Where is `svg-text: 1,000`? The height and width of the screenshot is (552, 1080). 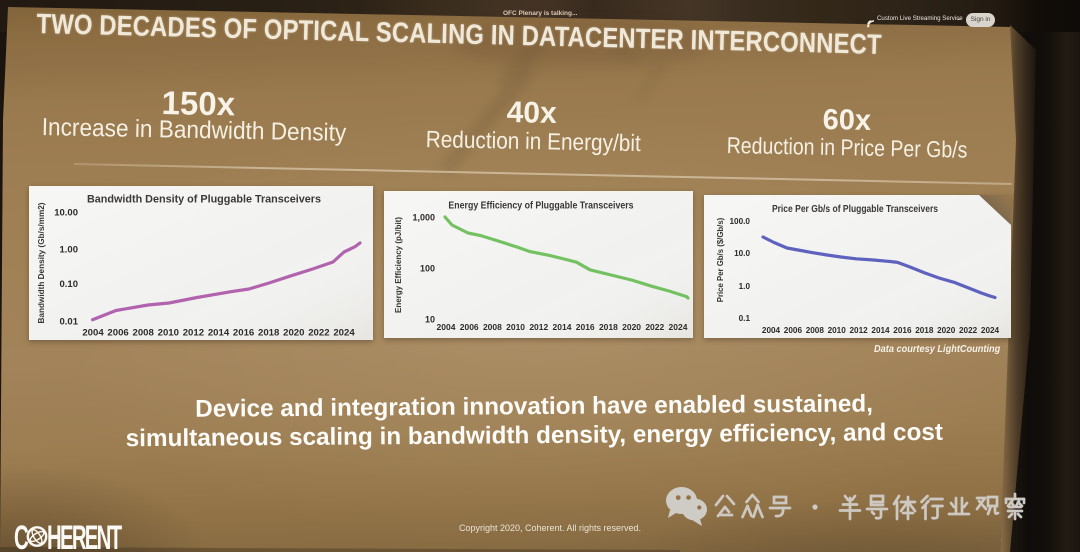 svg-text: 1,000 is located at coordinates (423, 217).